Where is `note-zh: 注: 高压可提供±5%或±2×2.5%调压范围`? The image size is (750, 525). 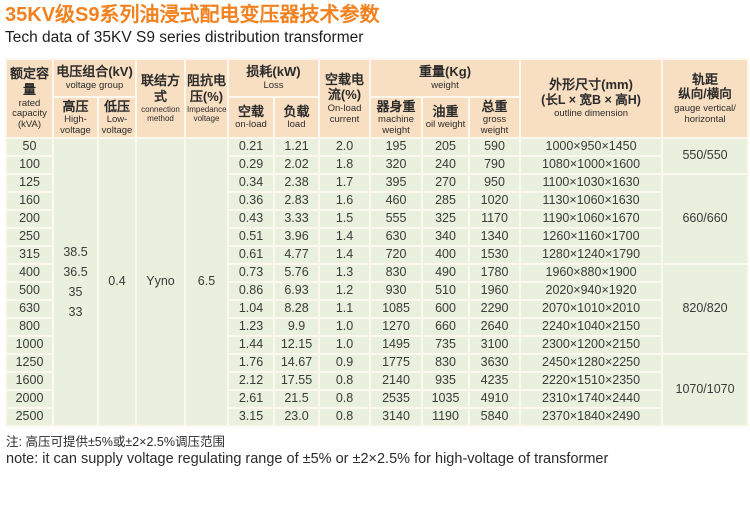
note-zh: 注: 高压可提供±5%或±2×2.5%调压范围 is located at coordinates (115, 441).